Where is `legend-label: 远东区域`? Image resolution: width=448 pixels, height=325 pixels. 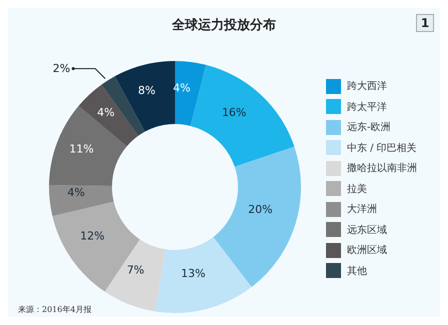
legend-label: 远东区域 is located at coordinates (367, 230).